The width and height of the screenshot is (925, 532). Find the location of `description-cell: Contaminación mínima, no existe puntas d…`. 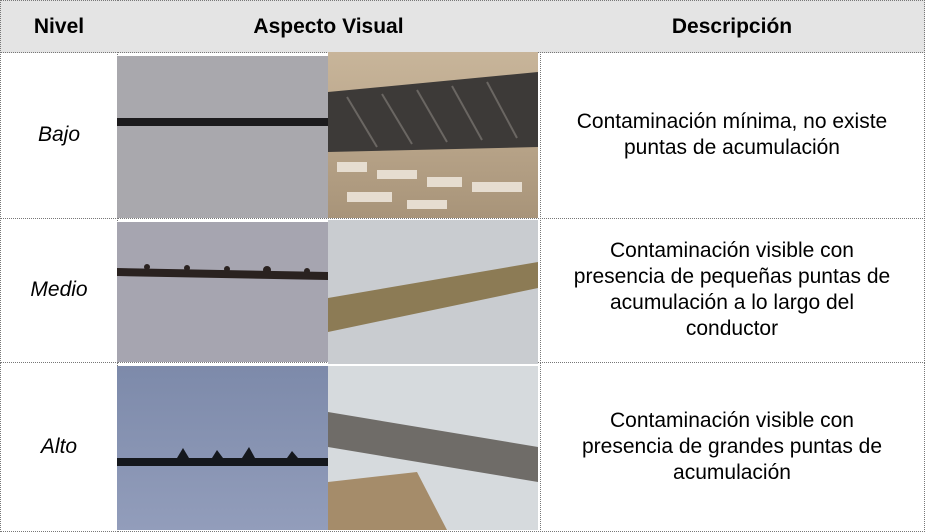

description-cell: Contaminación mínima, no existe puntas d… is located at coordinates (732, 135).